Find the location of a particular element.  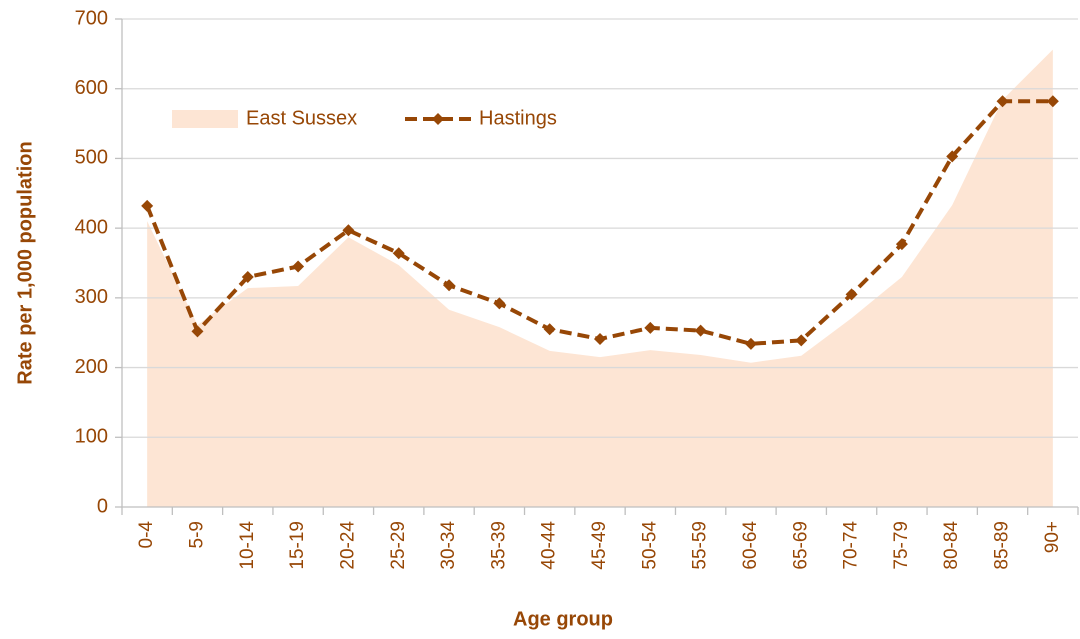

x-tick-label: 70-74 is located at coordinates (851, 545).